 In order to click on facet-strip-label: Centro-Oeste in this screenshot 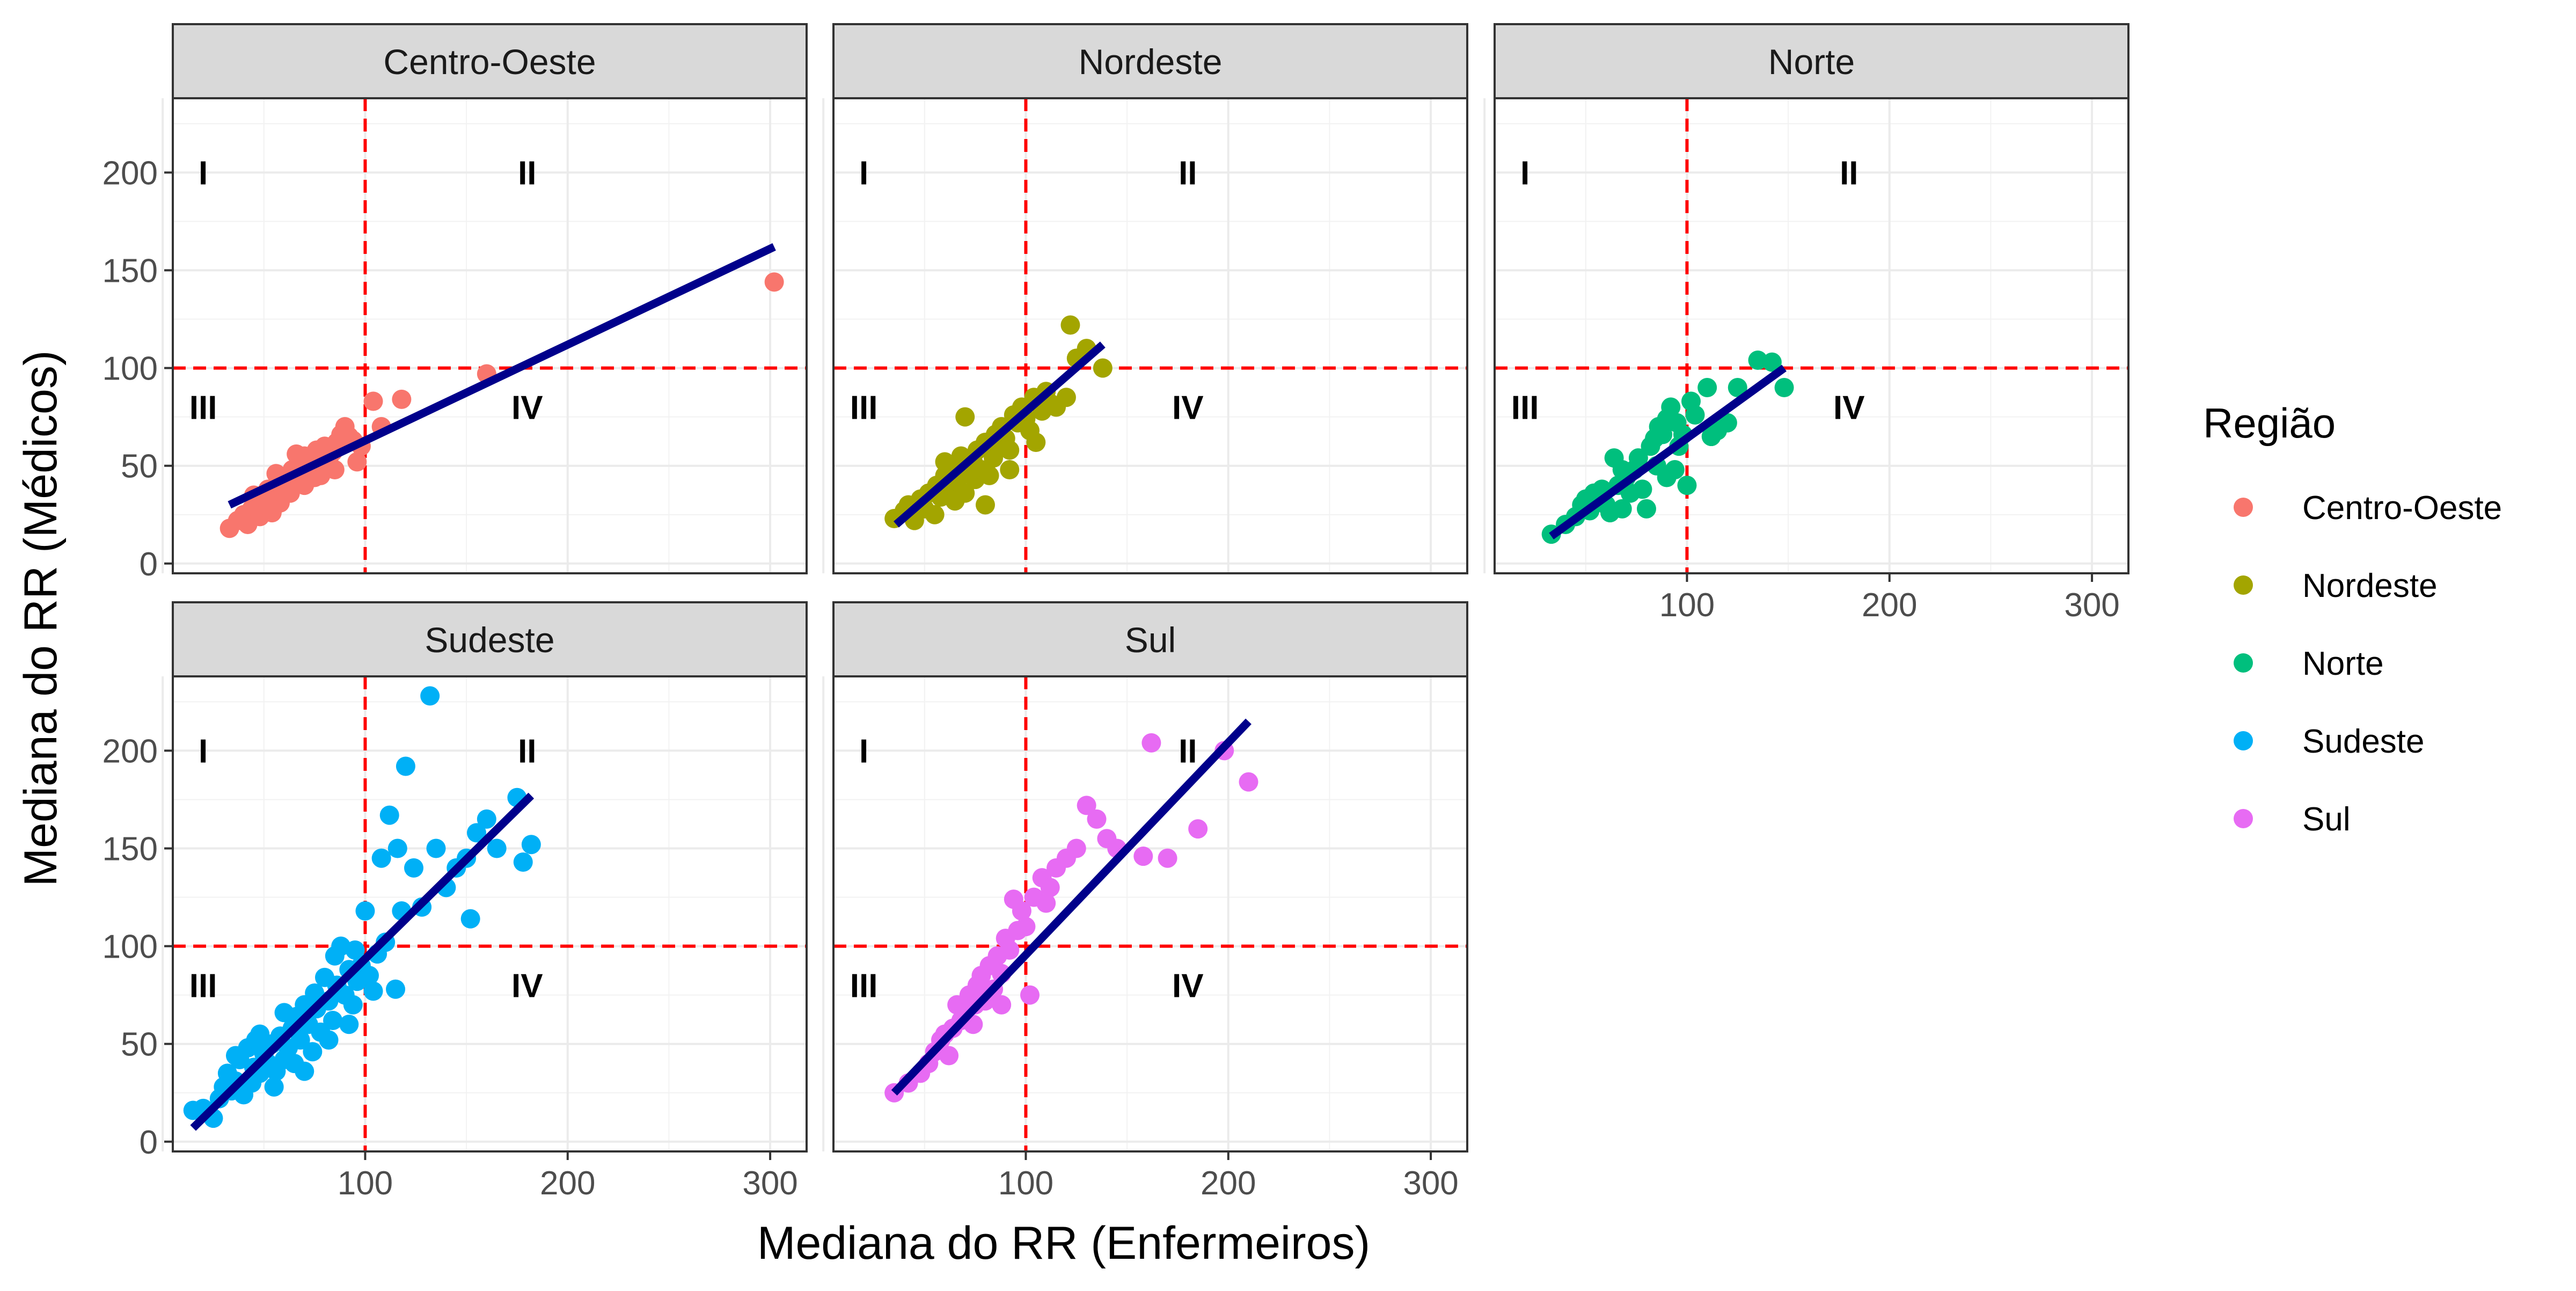, I will do `click(489, 62)`.